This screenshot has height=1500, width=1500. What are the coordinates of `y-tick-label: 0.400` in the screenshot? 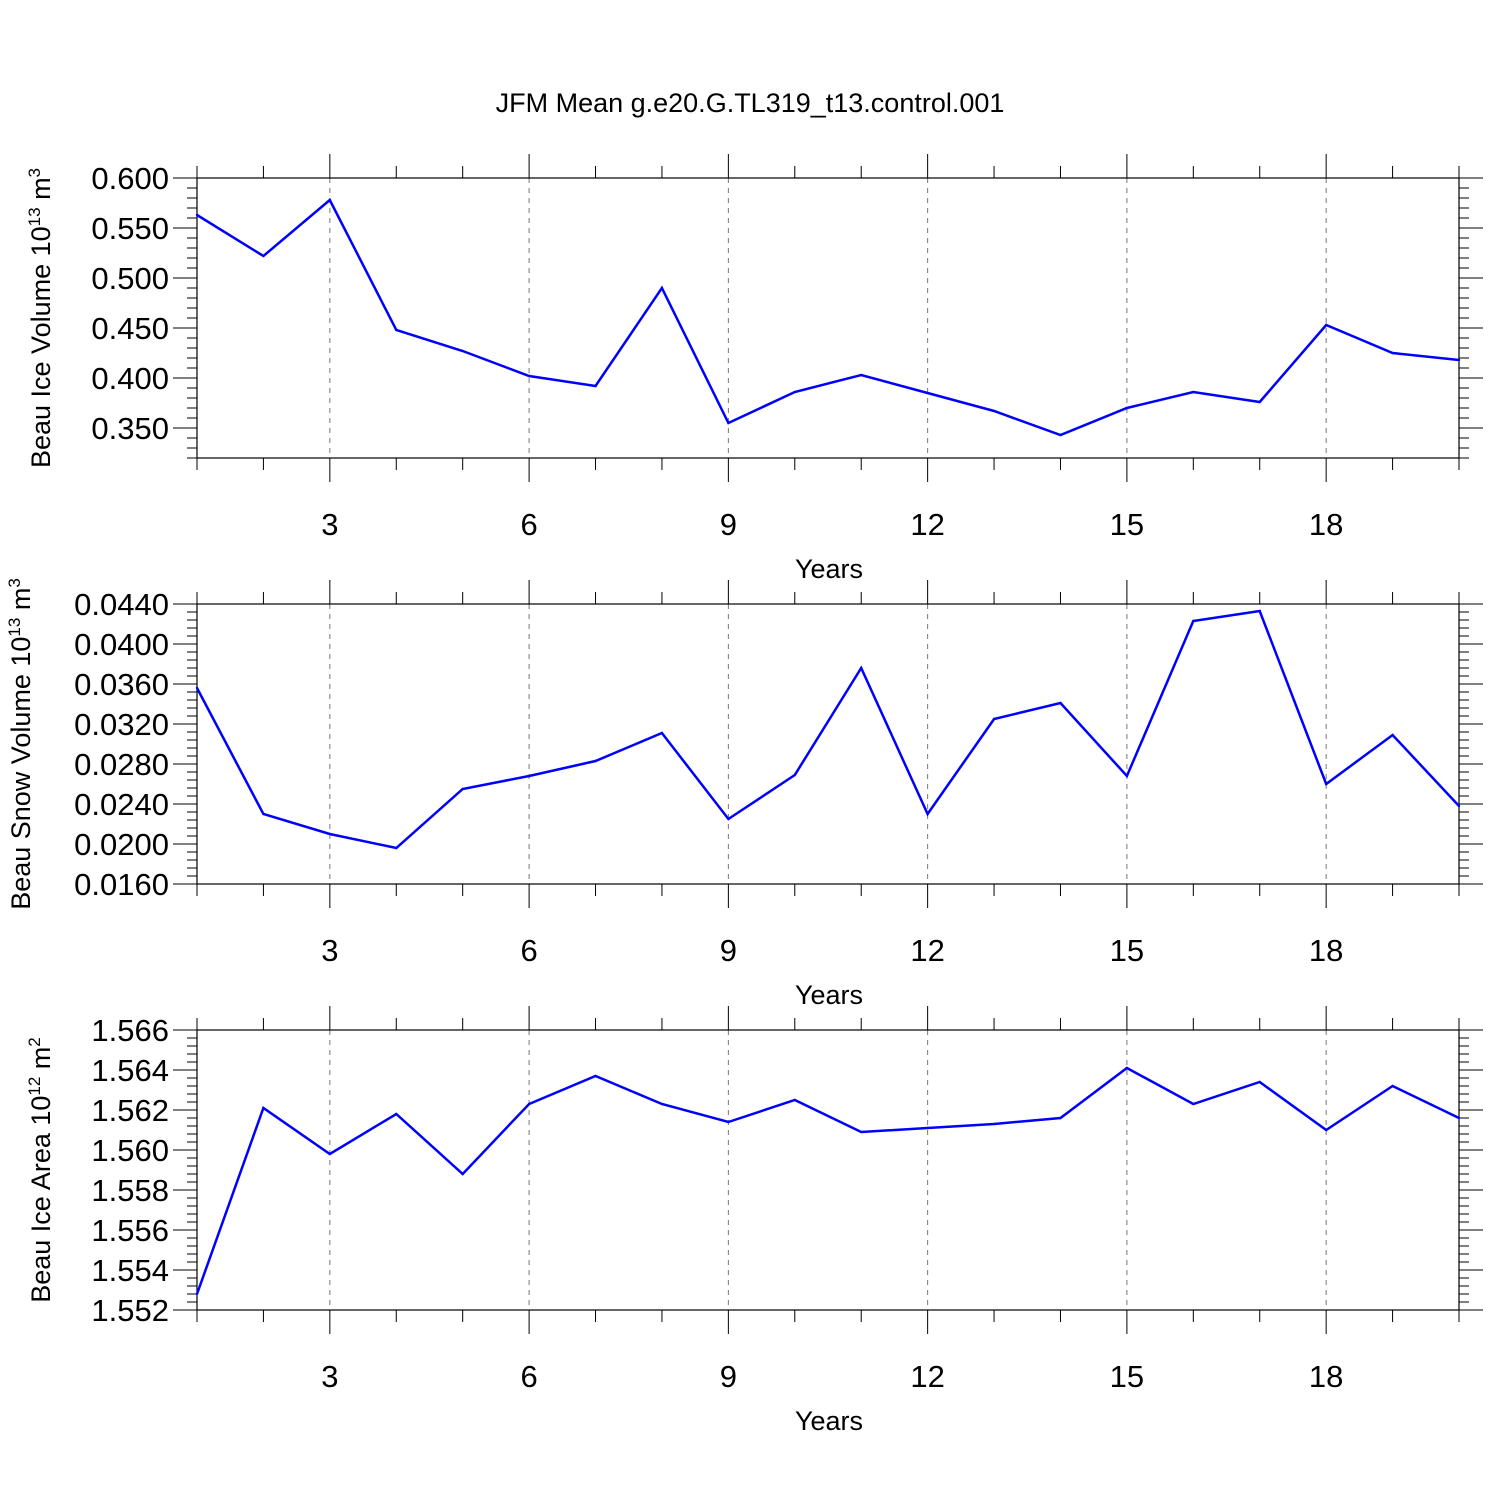 It's located at (130, 378).